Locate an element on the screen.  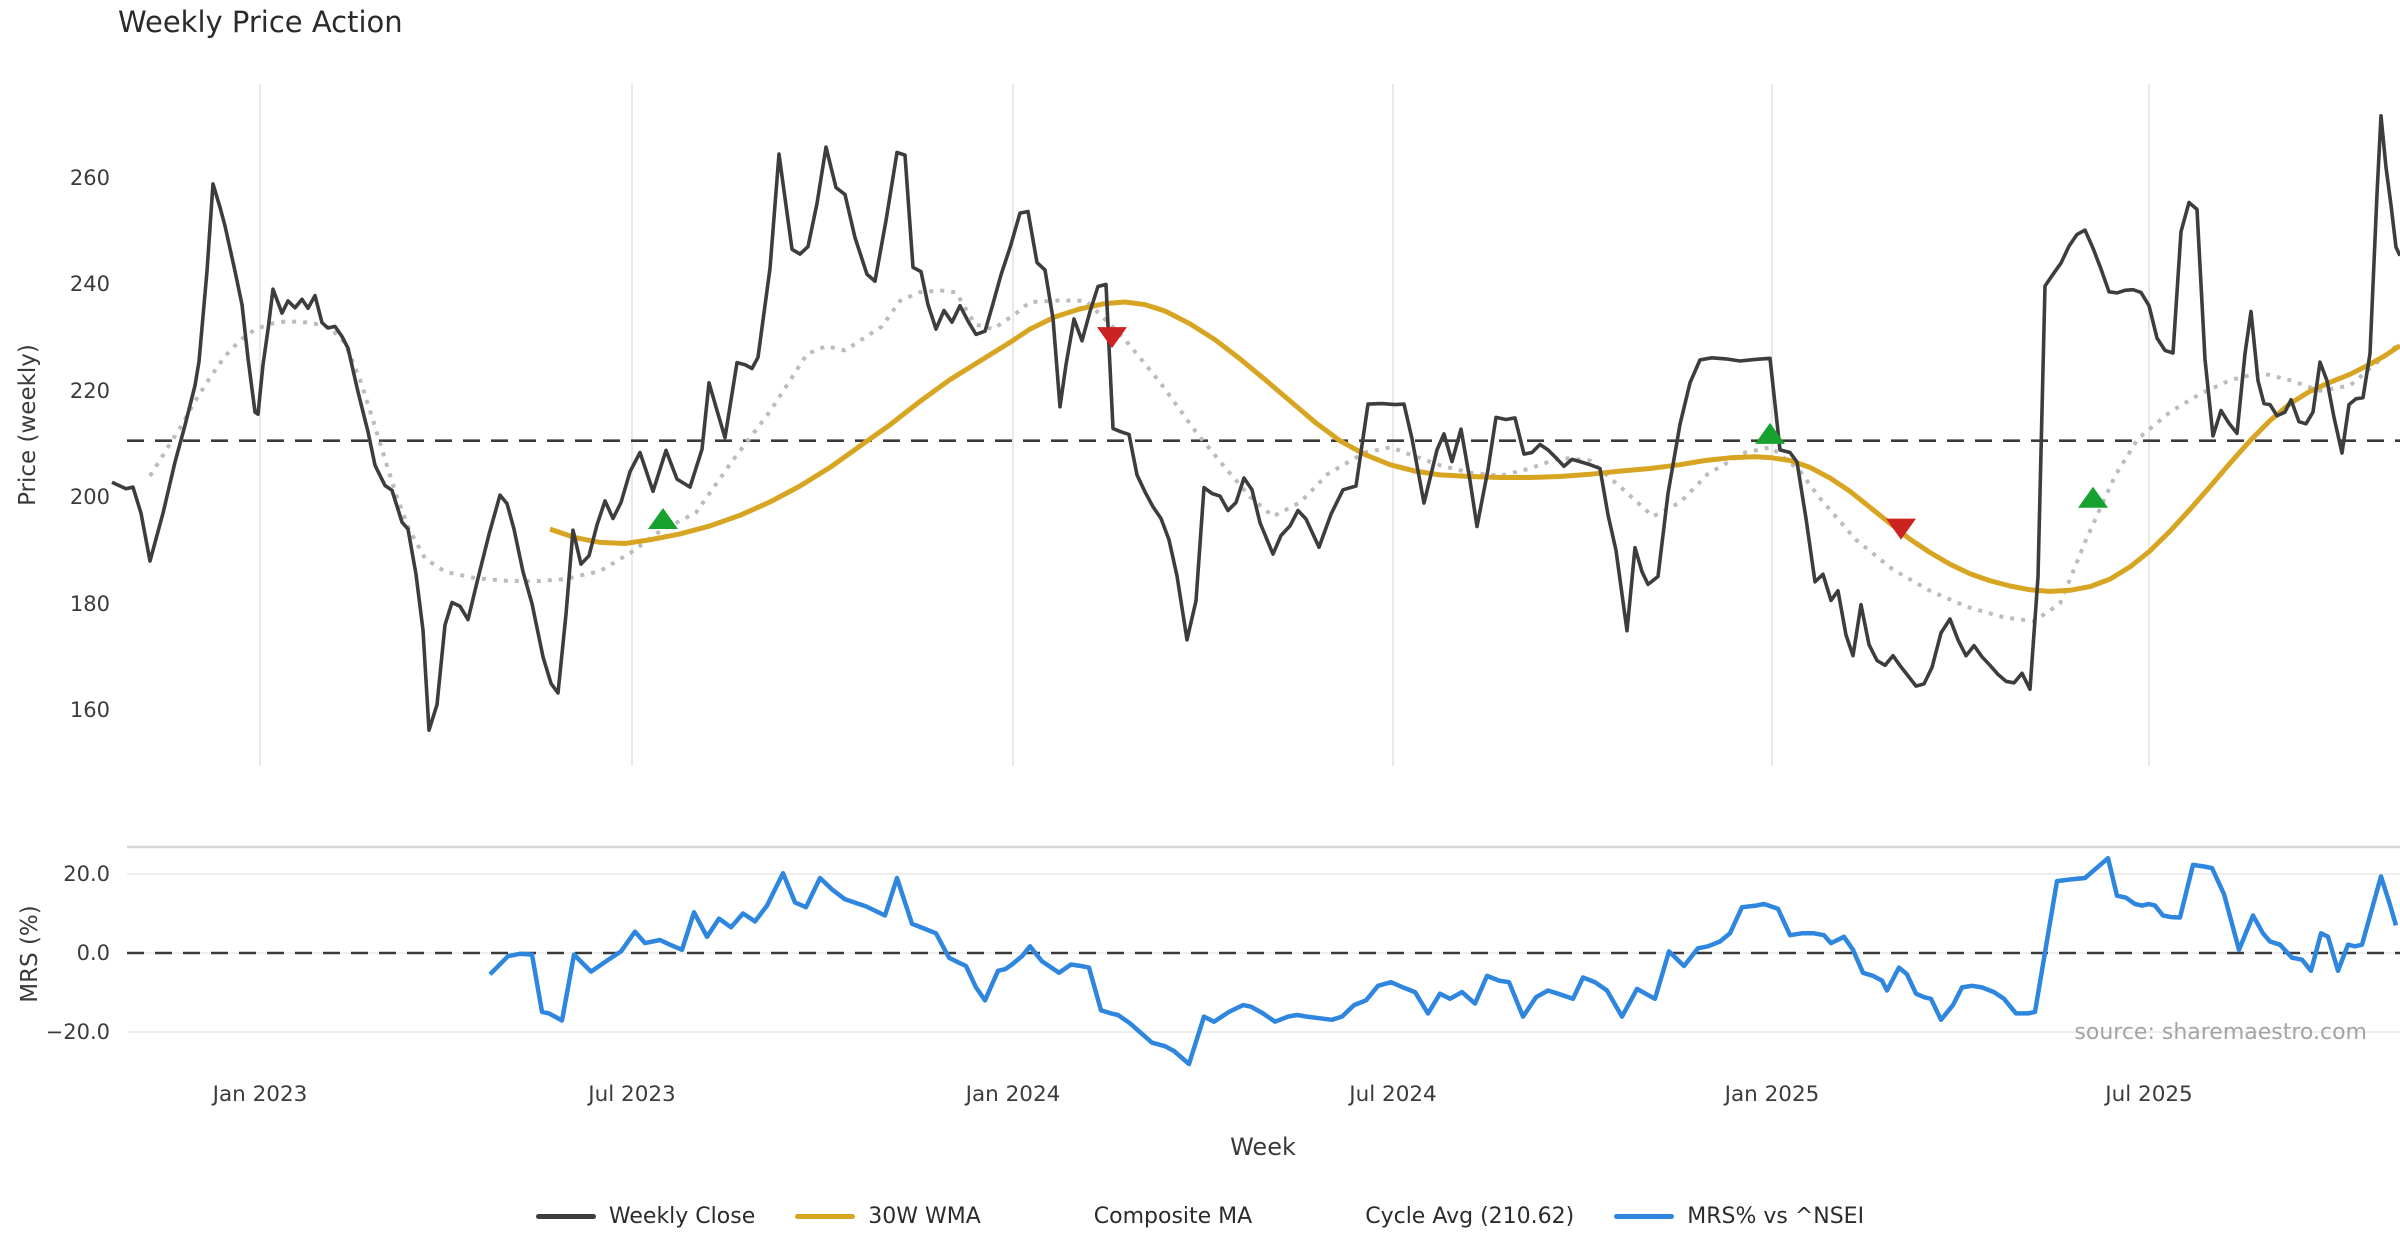
legend-item-mrs-vs-nsei: MRS% vs ^NSEI is located at coordinates (1739, 1216).